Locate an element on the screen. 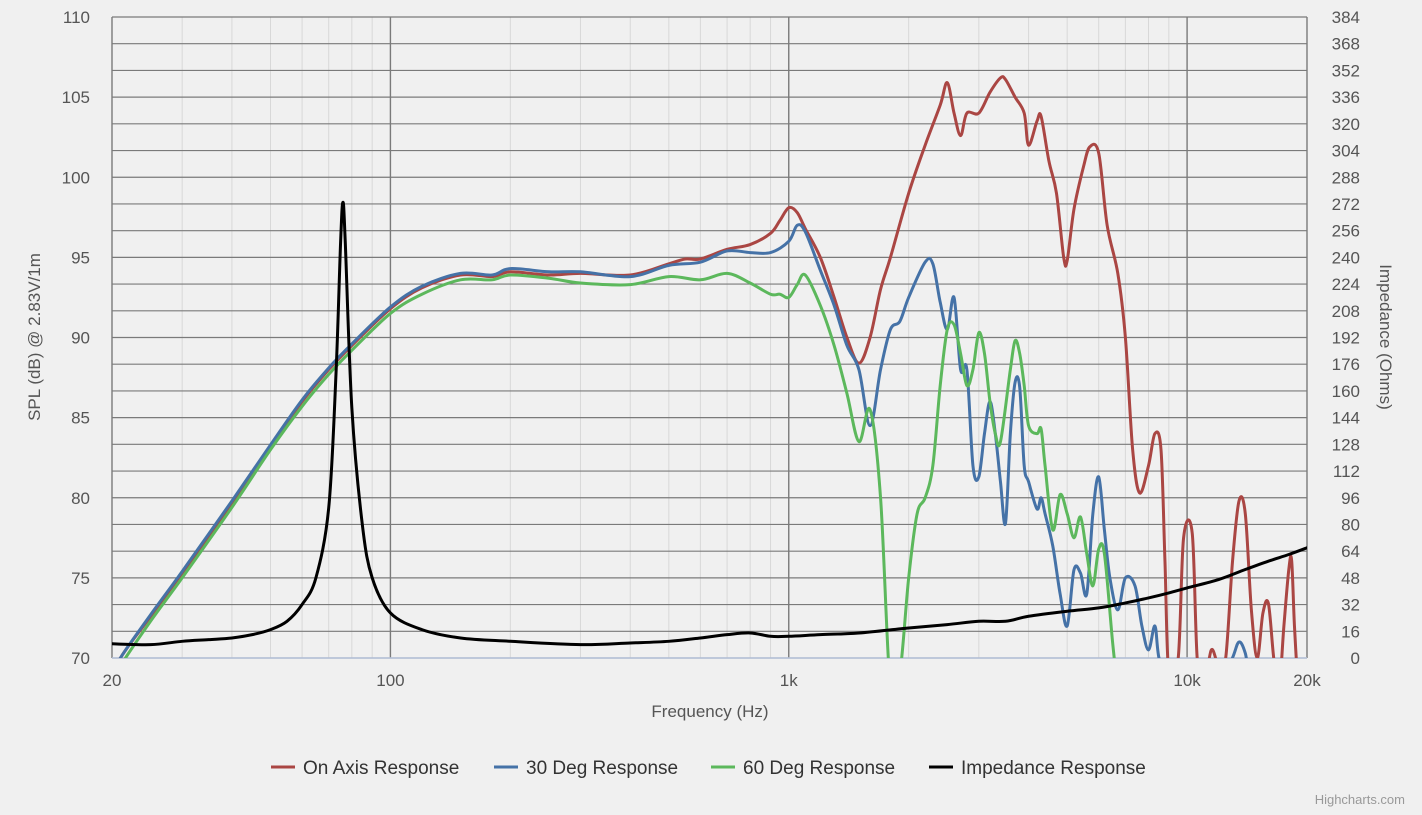 This screenshot has height=815, width=1422. y2-tick-label: 352 is located at coordinates (1346, 70).